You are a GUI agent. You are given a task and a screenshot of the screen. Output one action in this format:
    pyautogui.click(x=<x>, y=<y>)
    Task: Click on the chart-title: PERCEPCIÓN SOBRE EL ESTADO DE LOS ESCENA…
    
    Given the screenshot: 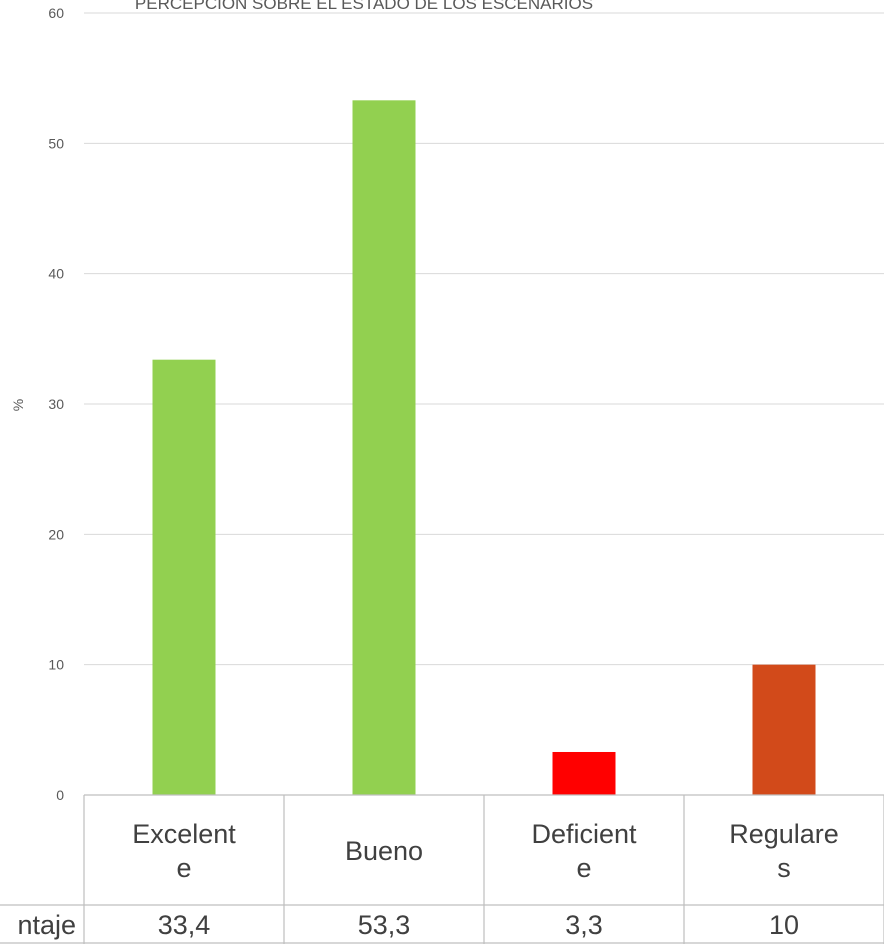 What is the action you would take?
    pyautogui.click(x=364, y=6)
    